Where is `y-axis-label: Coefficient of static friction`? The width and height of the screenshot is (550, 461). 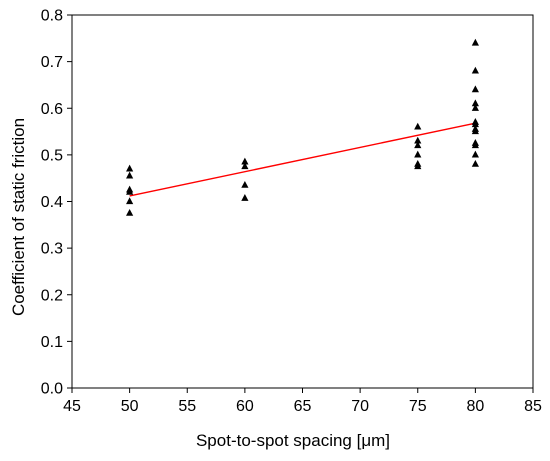
y-axis-label: Coefficient of static friction is located at coordinates (18, 217).